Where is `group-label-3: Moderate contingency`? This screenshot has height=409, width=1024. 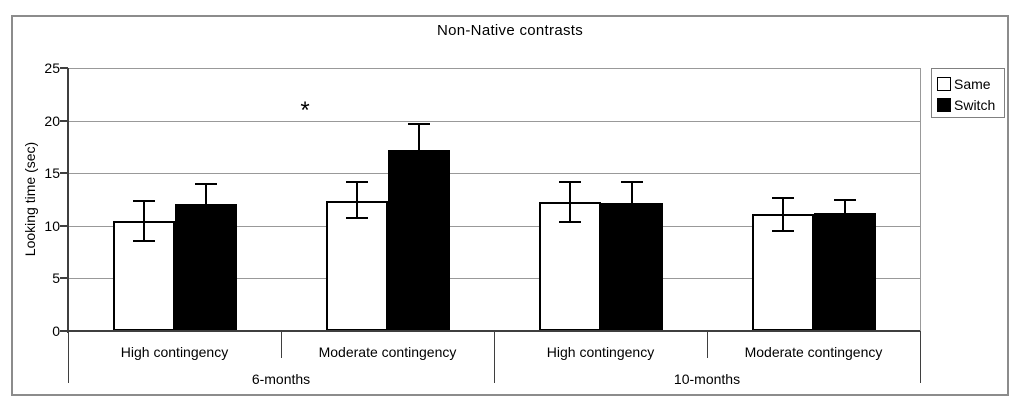 group-label-3: Moderate contingency is located at coordinates (813, 352).